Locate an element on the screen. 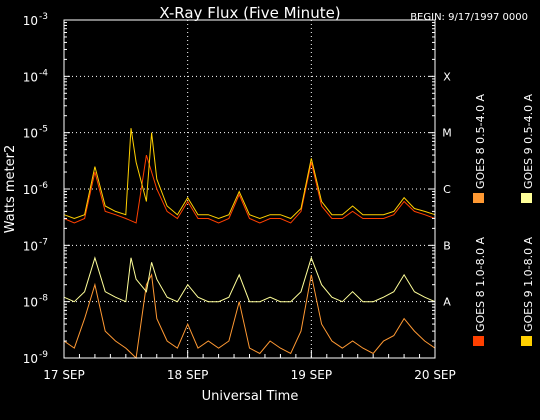 This screenshot has height=420, width=540. x-tick-label: 17 SEP is located at coordinates (64, 375).